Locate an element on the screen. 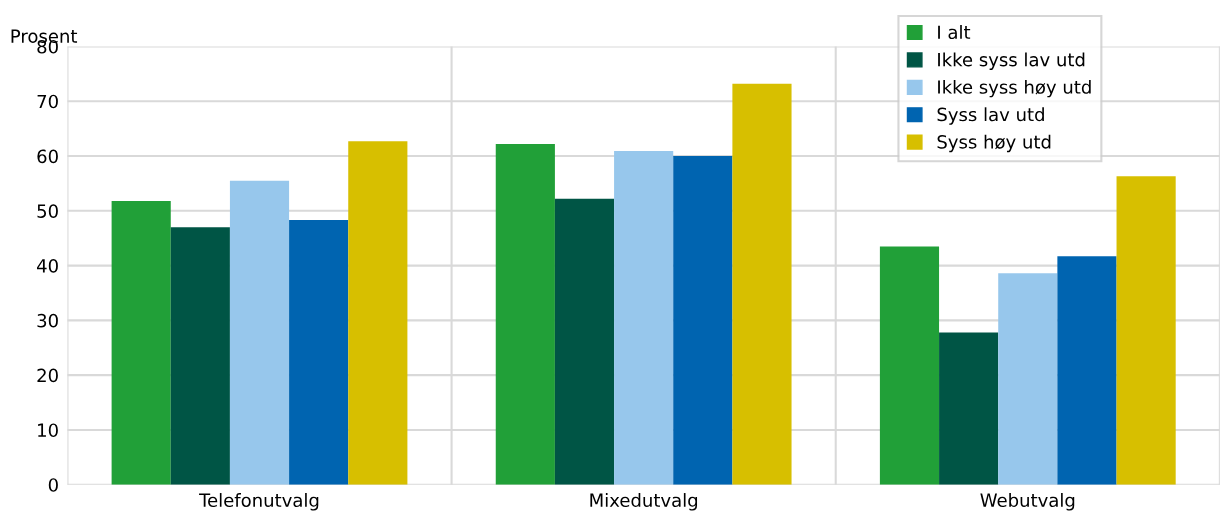  y-tick-label: 20 is located at coordinates (47, 375).